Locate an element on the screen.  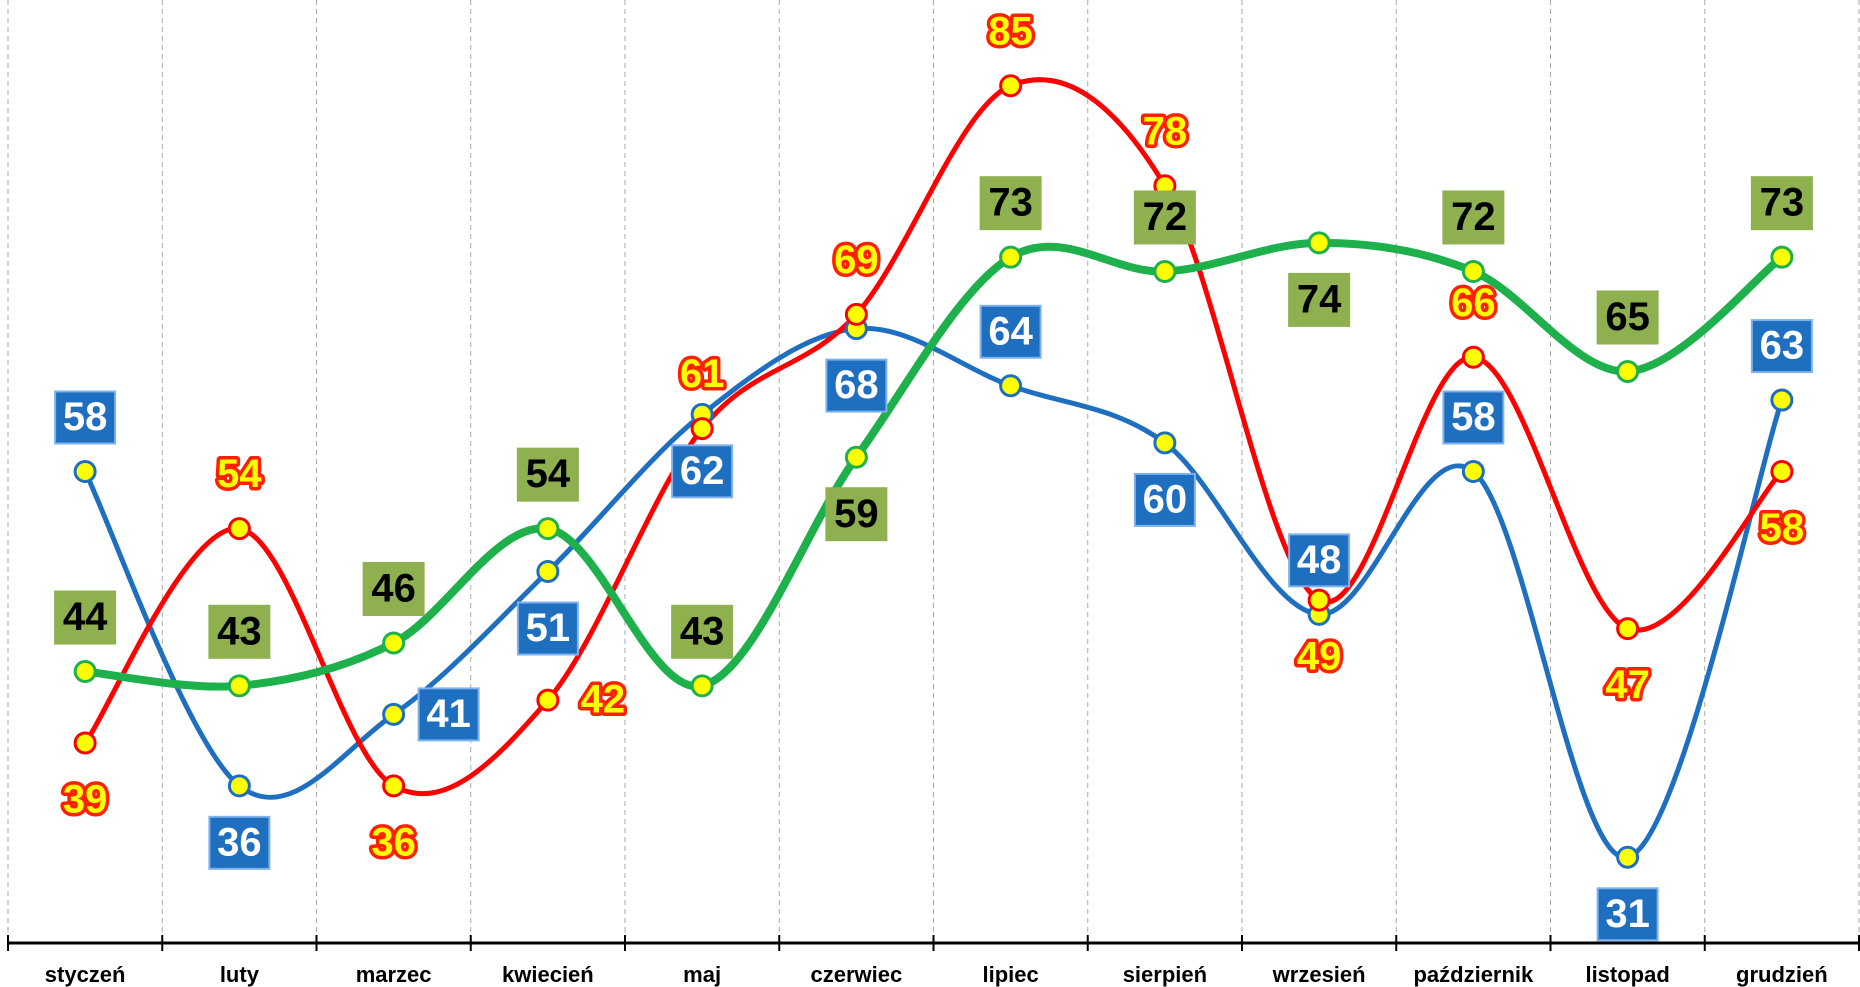
label-text: 31 is located at coordinates (1627, 914).